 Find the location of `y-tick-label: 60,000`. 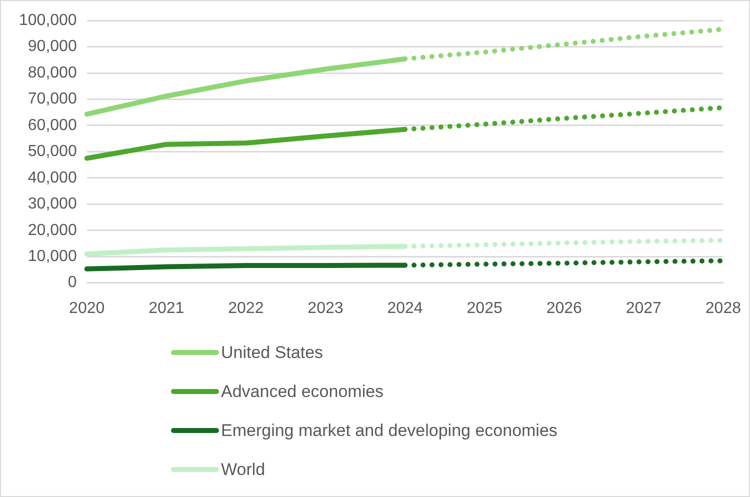

y-tick-label: 60,000 is located at coordinates (52, 125).